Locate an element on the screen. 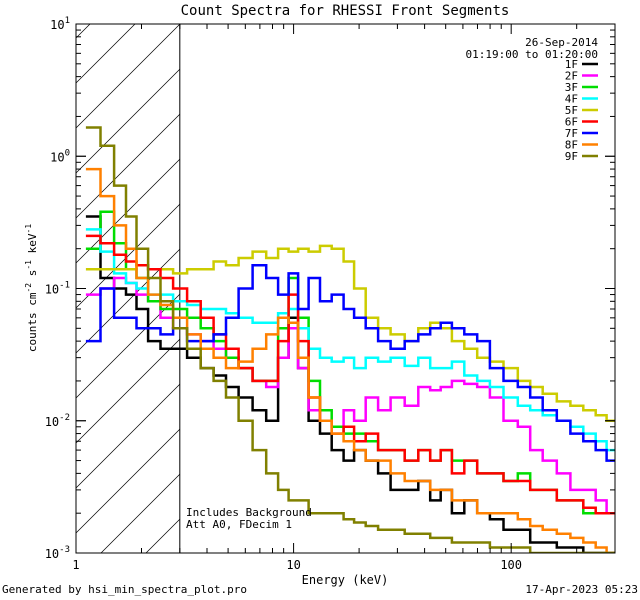 This screenshot has height=600, width=640. legend-label-5F: 5F is located at coordinates (571, 110).